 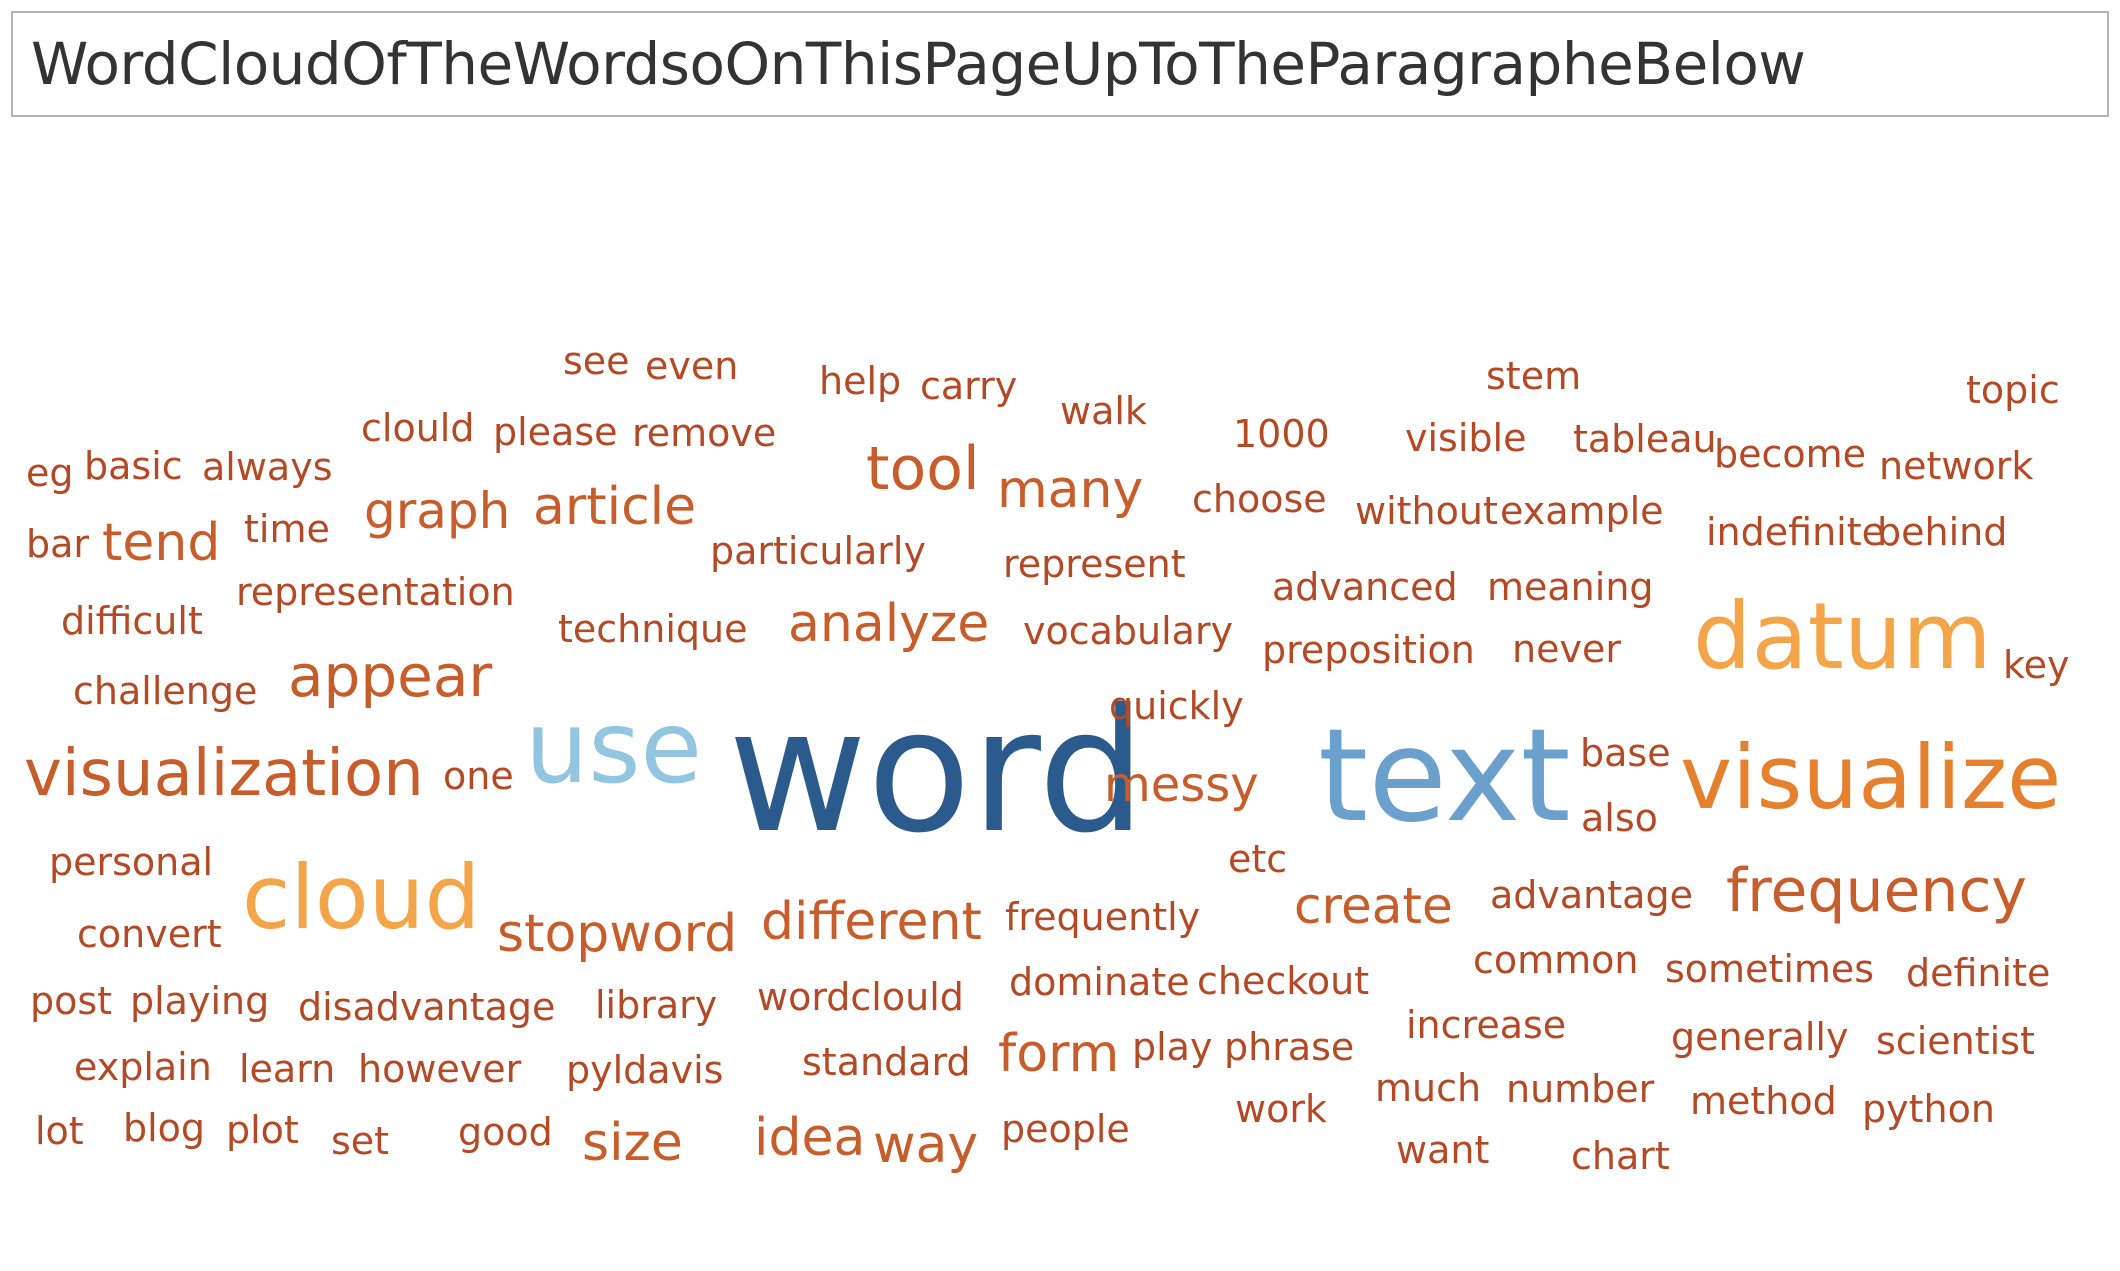 I want to click on word-want: want, so click(x=1442, y=1150).